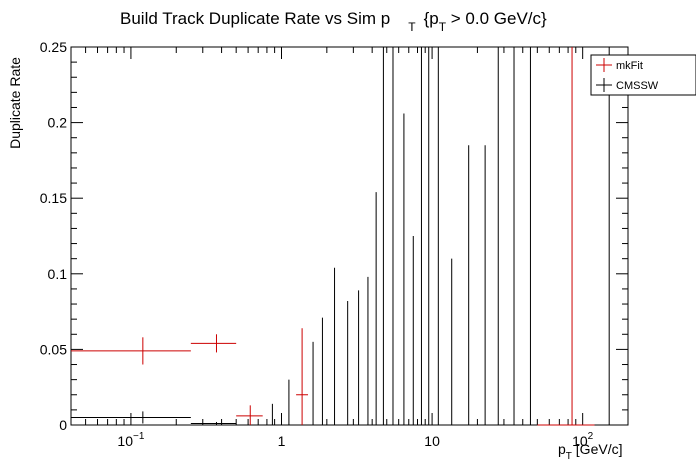 The image size is (696, 472). I want to click on y-tick-label: 0.15, so click(53, 198).